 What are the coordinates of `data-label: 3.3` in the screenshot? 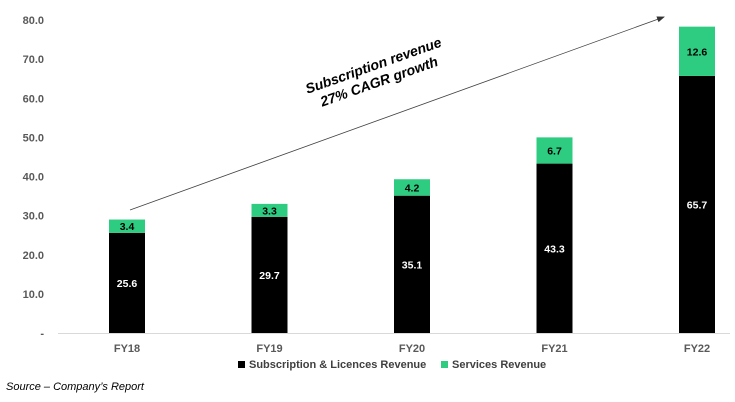 It's located at (269, 211).